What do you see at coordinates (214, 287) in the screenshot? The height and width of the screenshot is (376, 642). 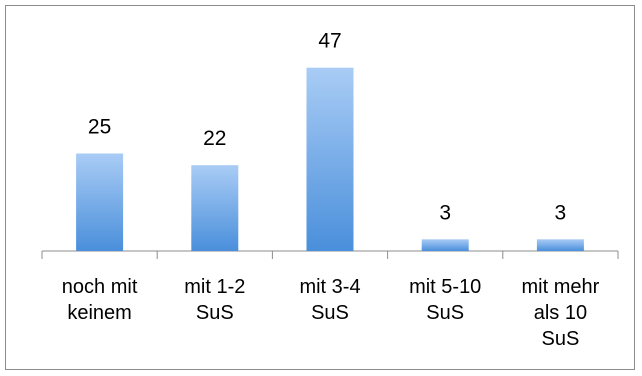 I see `x-tick-label: mit 1-2` at bounding box center [214, 287].